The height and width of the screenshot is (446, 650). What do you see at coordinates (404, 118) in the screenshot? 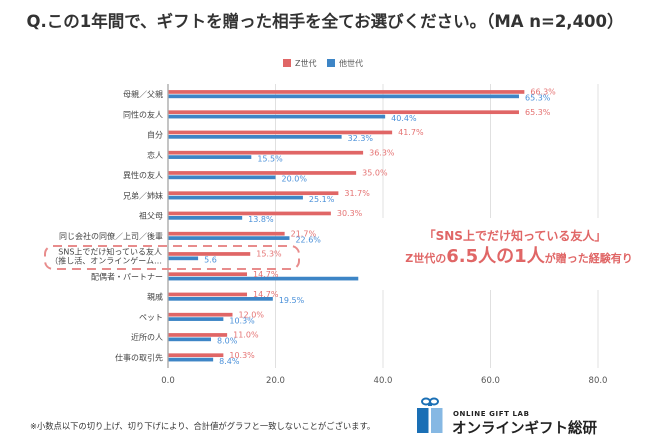
I see `value-label-other-generation: 40.4%` at bounding box center [404, 118].